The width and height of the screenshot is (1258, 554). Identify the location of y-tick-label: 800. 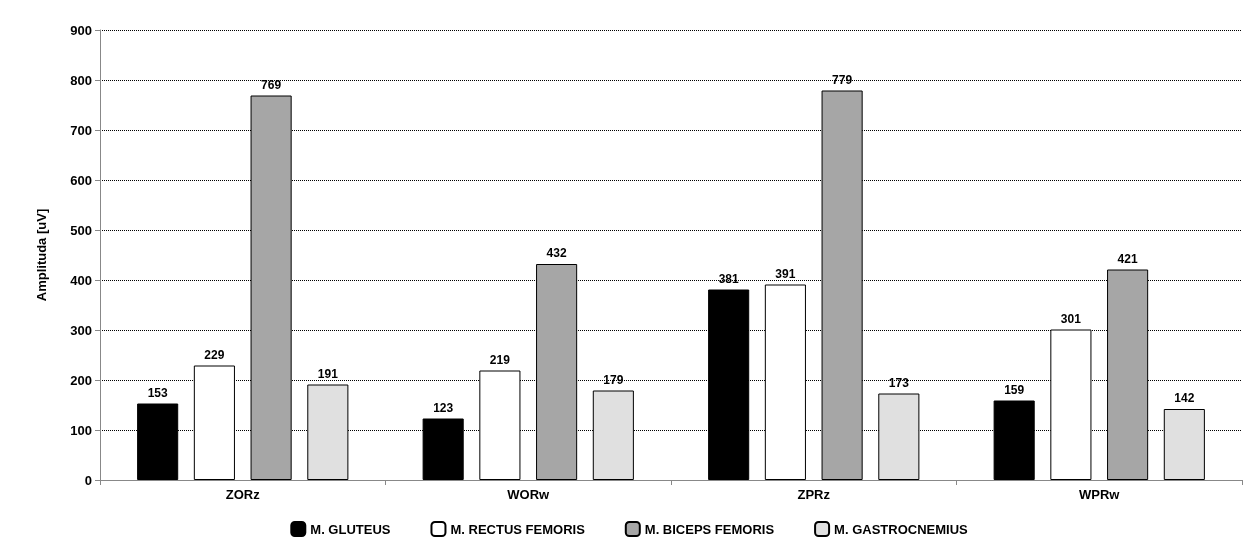
(81, 80).